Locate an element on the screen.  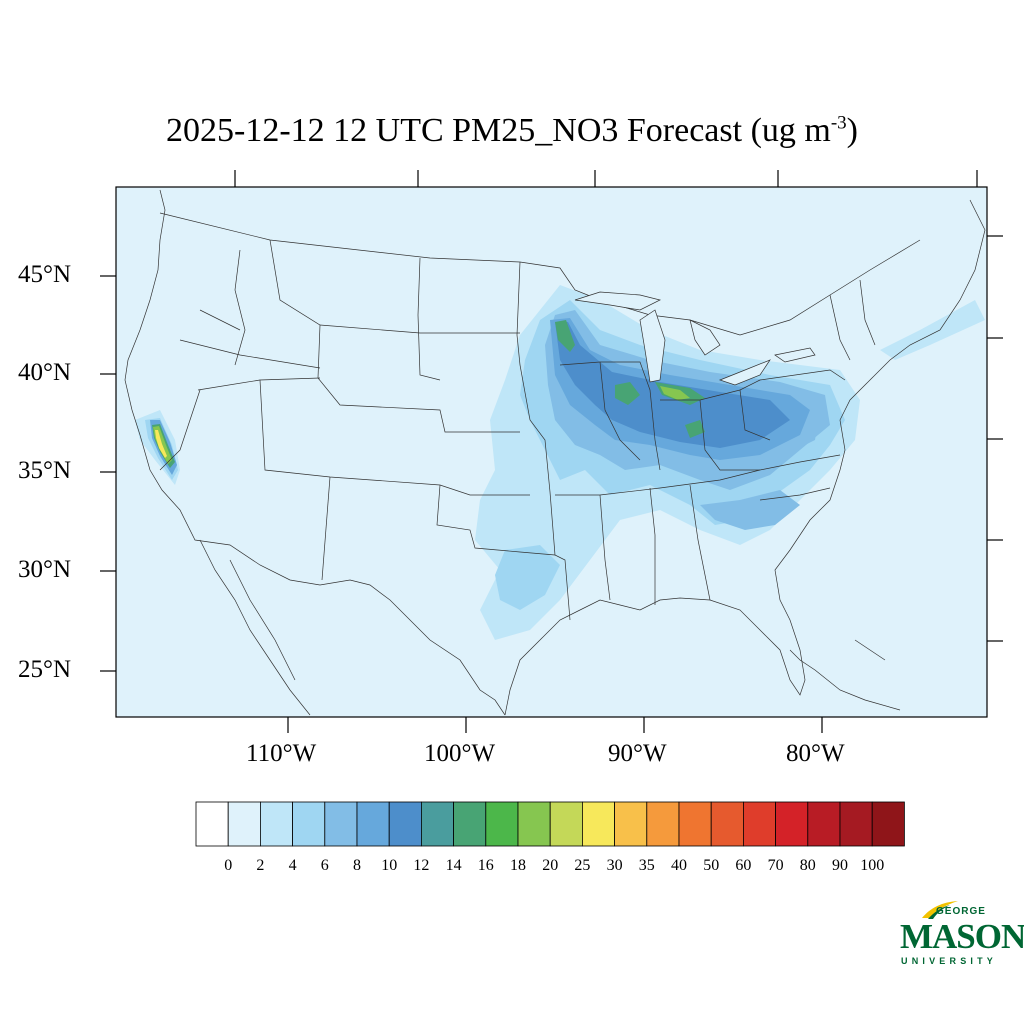
colorbar-tick-label: 25 is located at coordinates (582, 865).